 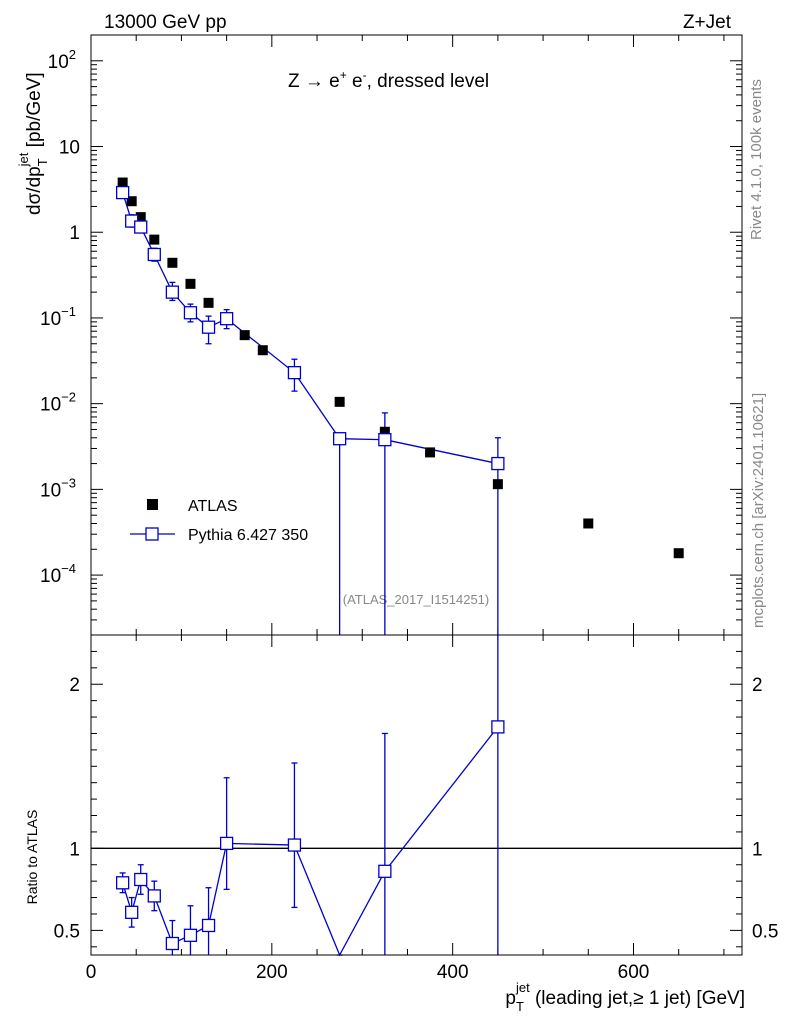 What do you see at coordinates (248, 535) in the screenshot?
I see `legend-mc-label: Pythia 6.427 350` at bounding box center [248, 535].